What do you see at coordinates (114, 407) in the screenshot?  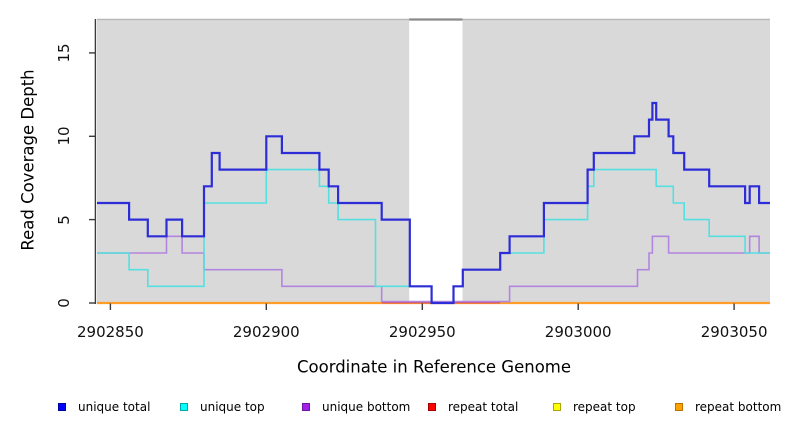 I see `legend-label: unique total` at bounding box center [114, 407].